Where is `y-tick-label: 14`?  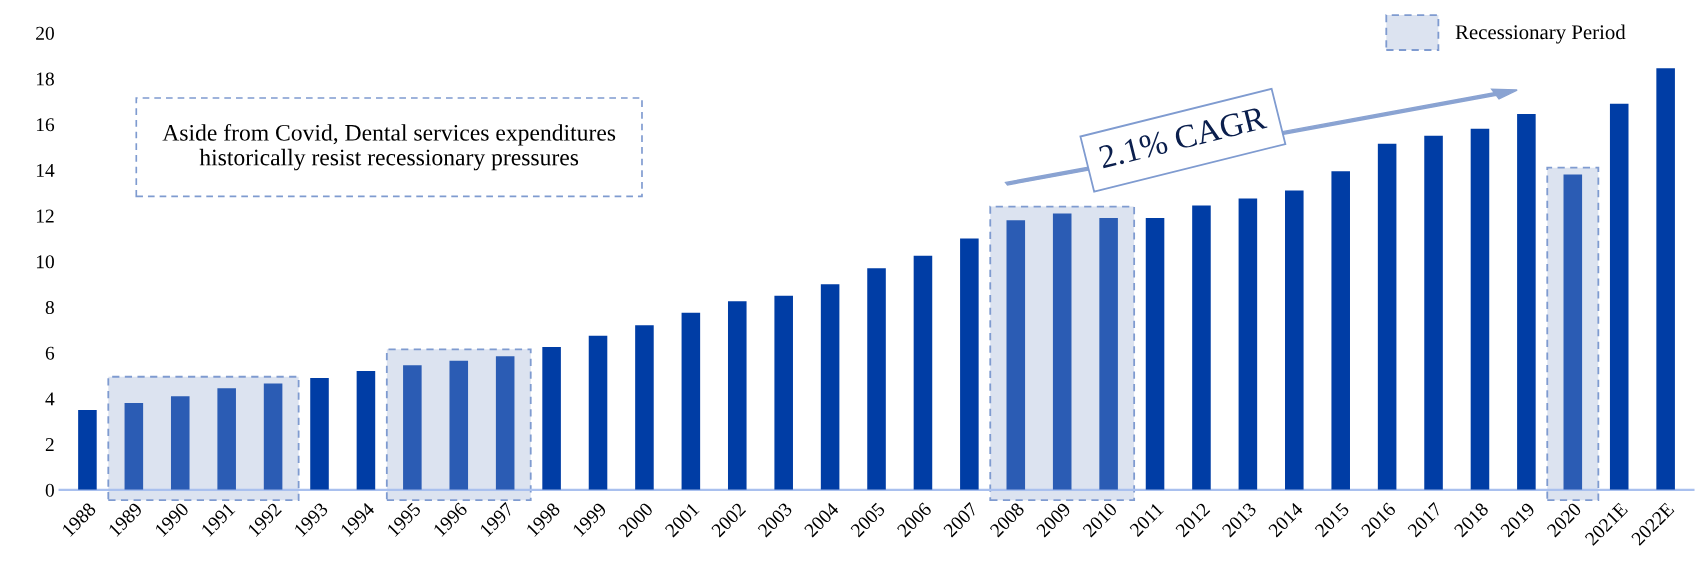
y-tick-label: 14 is located at coordinates (45, 170).